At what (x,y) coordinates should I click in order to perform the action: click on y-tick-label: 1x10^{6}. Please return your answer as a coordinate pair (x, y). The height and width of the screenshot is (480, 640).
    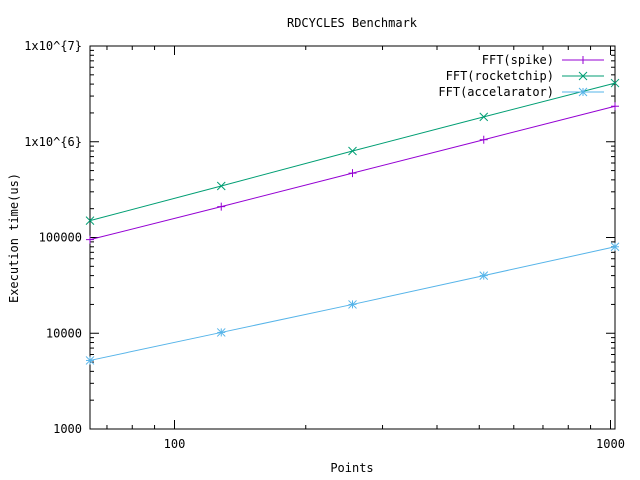
    Looking at the image, I should click on (53, 142).